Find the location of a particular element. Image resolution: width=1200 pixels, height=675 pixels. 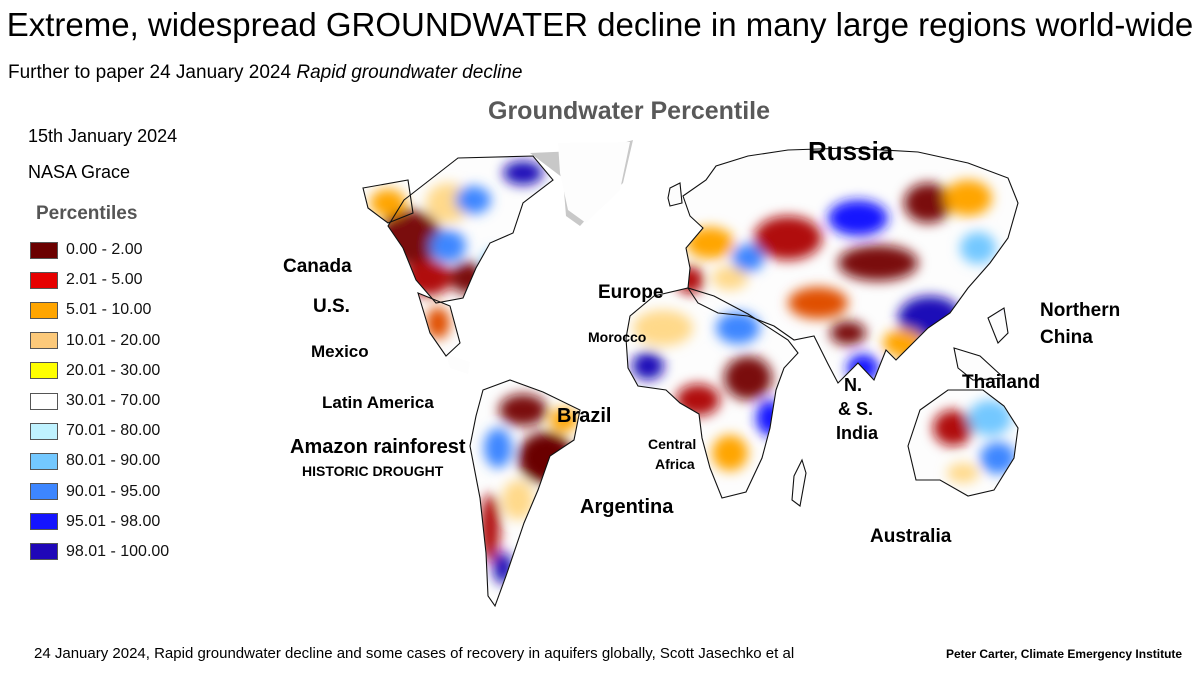

legend-item: 95.01 - 98.00 is located at coordinates (130, 522).